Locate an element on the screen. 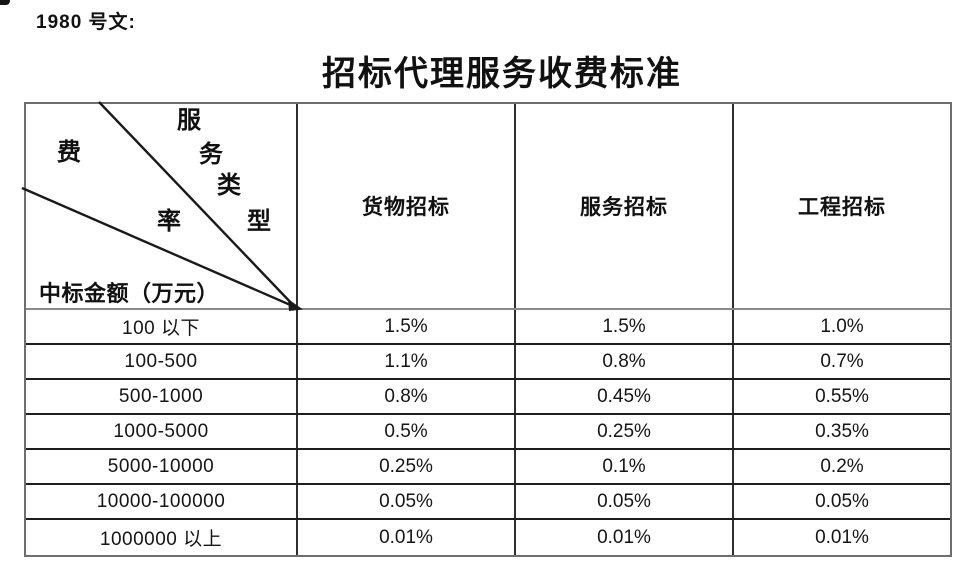 This screenshot has height=581, width=976. amount-range-cell: 100-500 is located at coordinates (162, 361).